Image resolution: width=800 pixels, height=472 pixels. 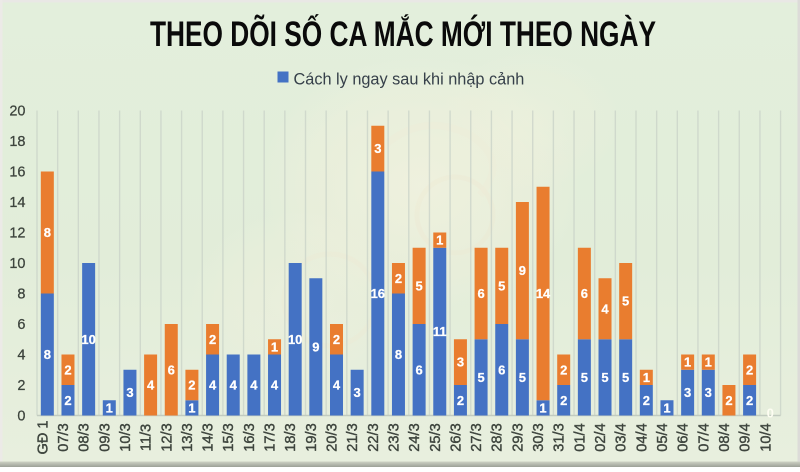 I want to click on svg-text:THEO DÕI SỐ CA MẮC MỚI THEO NG: THEO DÕI SỐ CA MẮC MỚI THEO NGÀY, so click(x=403, y=34).